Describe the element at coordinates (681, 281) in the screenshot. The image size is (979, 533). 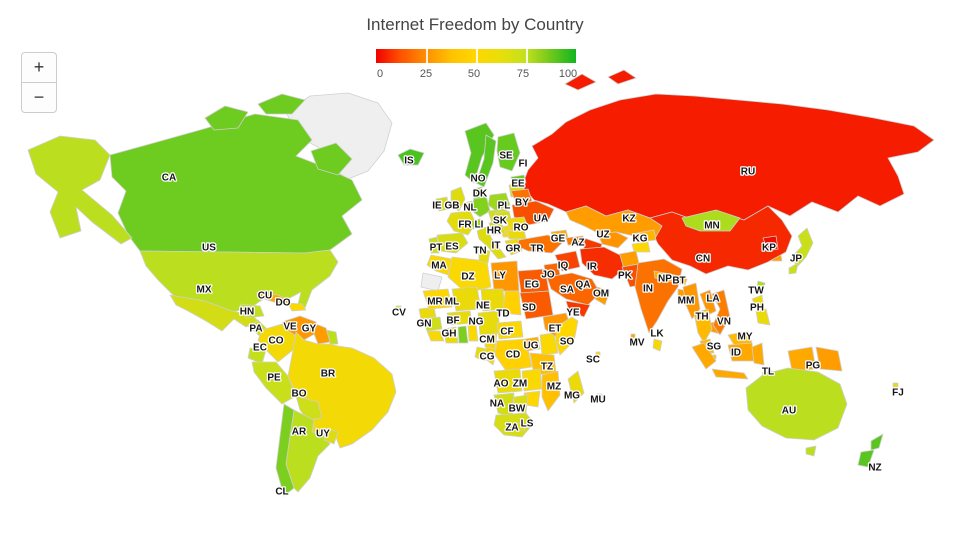
I see `country-bt` at that location.